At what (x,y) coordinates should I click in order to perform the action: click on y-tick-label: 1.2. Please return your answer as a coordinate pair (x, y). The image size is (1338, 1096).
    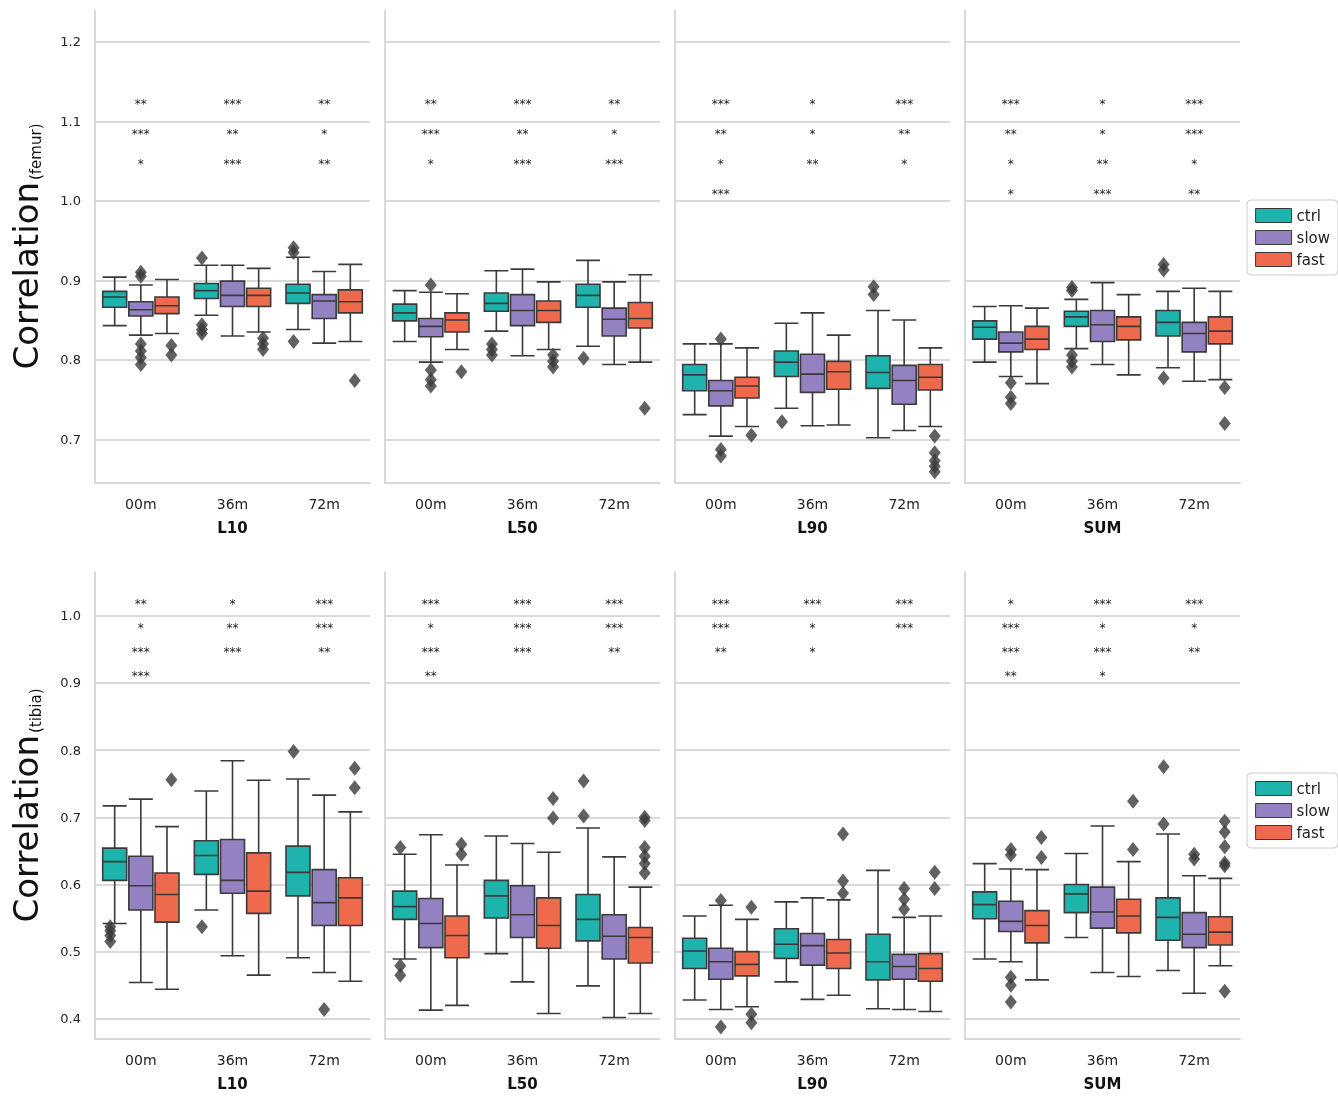
    Looking at the image, I should click on (70, 42).